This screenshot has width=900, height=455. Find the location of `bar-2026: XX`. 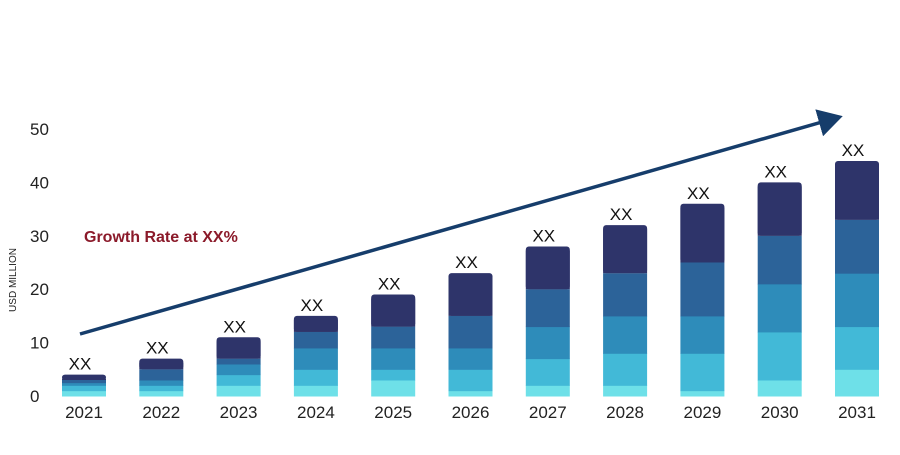

bar-2026: XX is located at coordinates (470, 325).